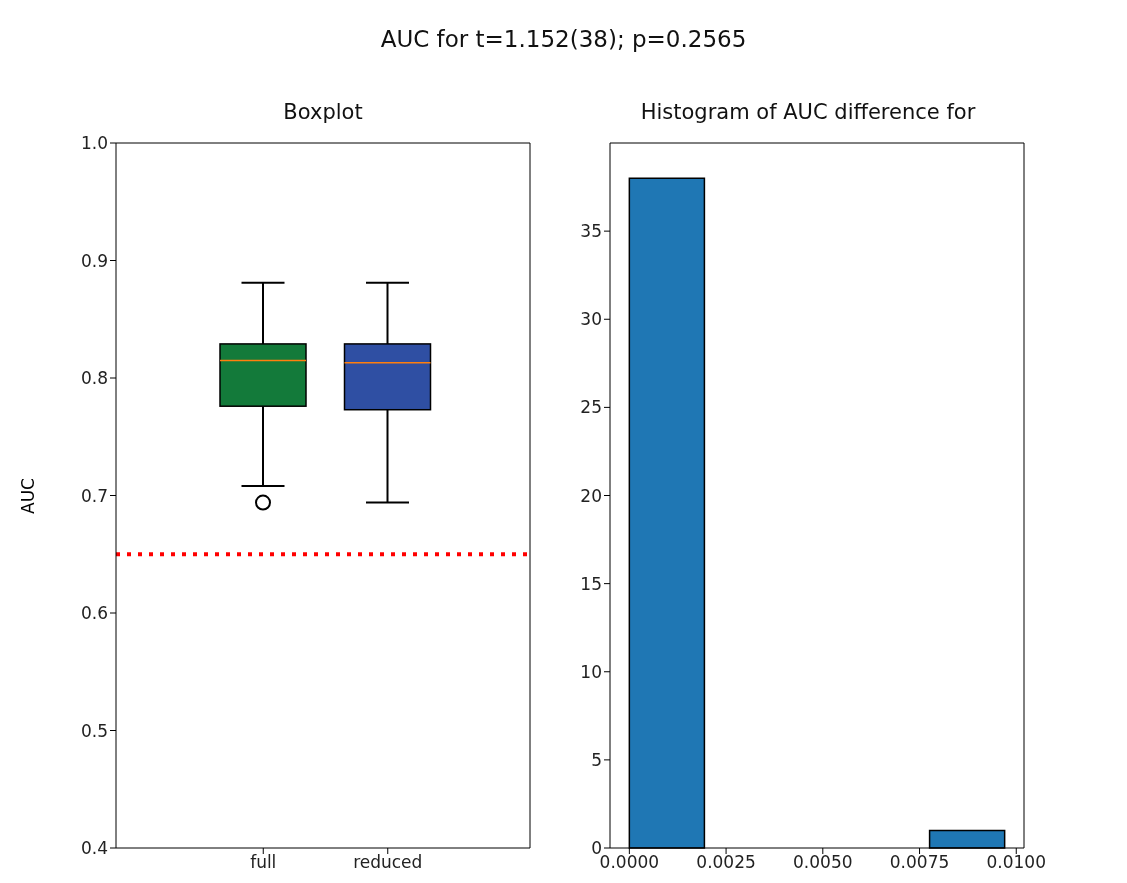 The width and height of the screenshot is (1127, 883). What do you see at coordinates (808, 112) in the screenshot?
I see `chart-title: Histogram of AUC difference for` at bounding box center [808, 112].